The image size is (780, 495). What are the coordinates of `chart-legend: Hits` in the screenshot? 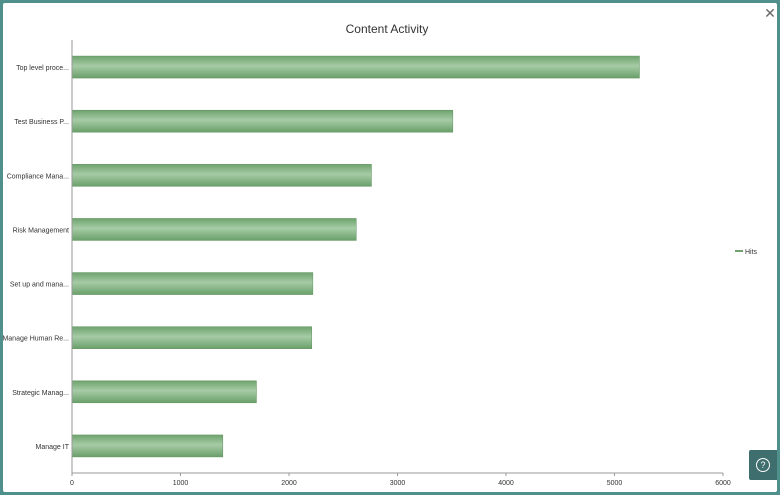 It's located at (746, 252).